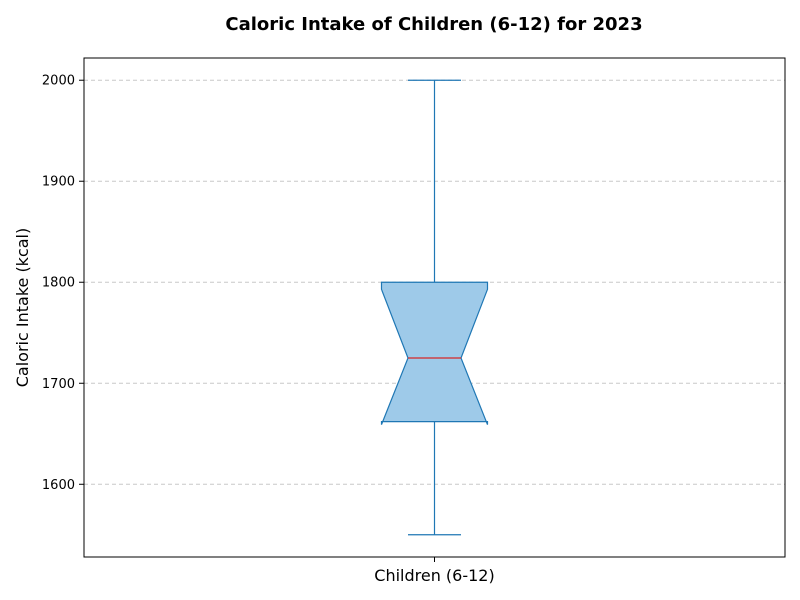 This screenshot has height=600, width=800. I want to click on notched-box, so click(434, 353).